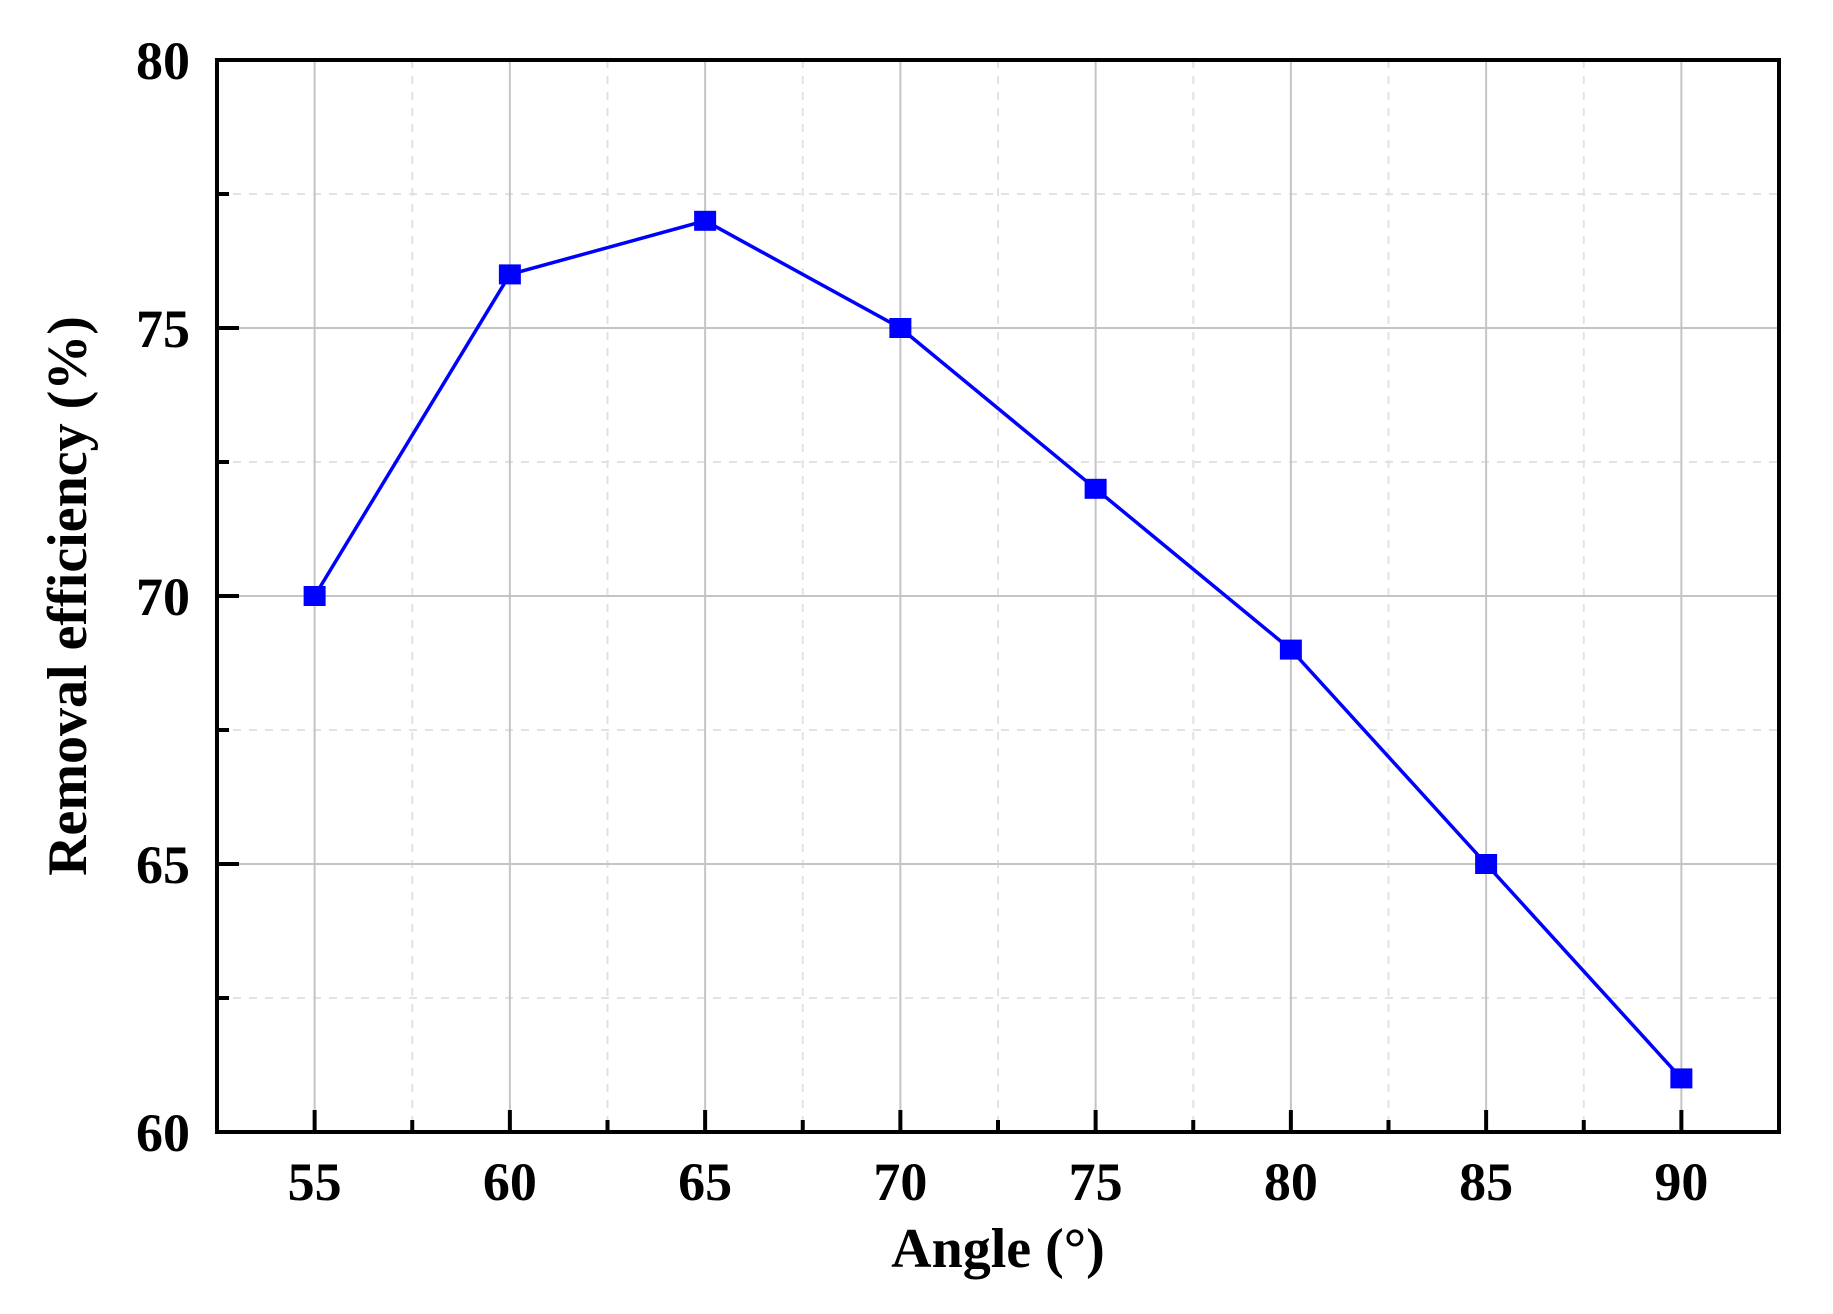 The height and width of the screenshot is (1314, 1833). I want to click on y-tick-label: 70, so click(163, 597).